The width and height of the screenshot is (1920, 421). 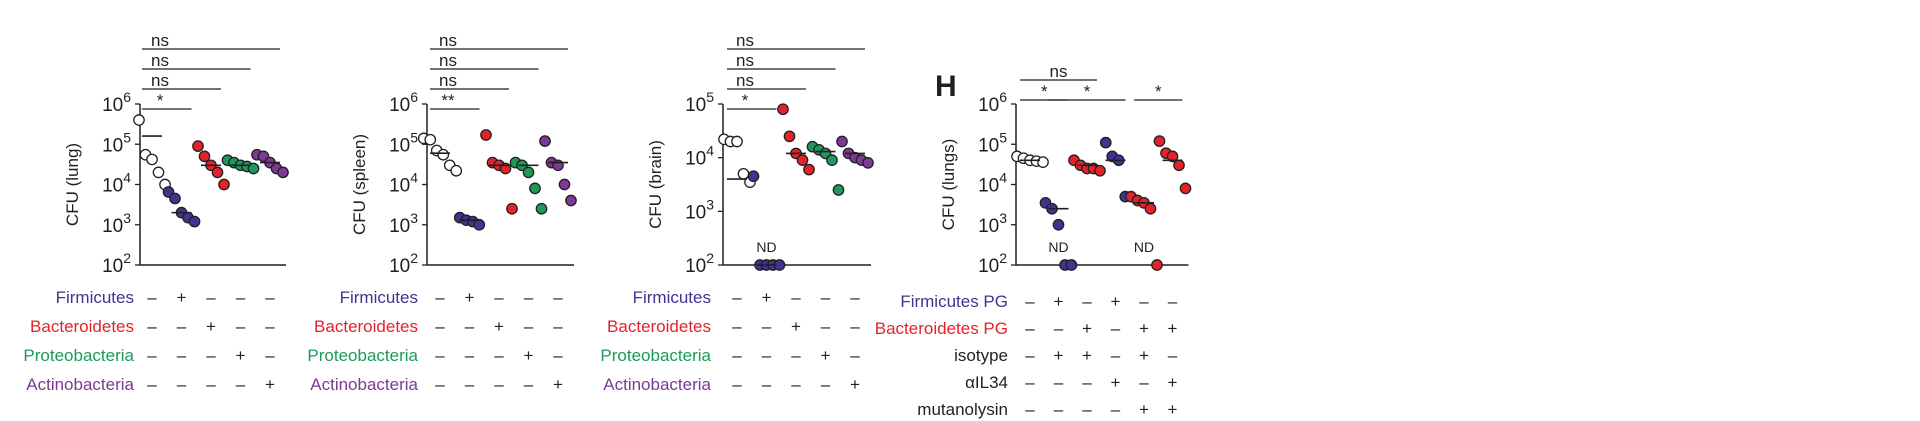 I want to click on panel-letter: H, so click(x=946, y=86).